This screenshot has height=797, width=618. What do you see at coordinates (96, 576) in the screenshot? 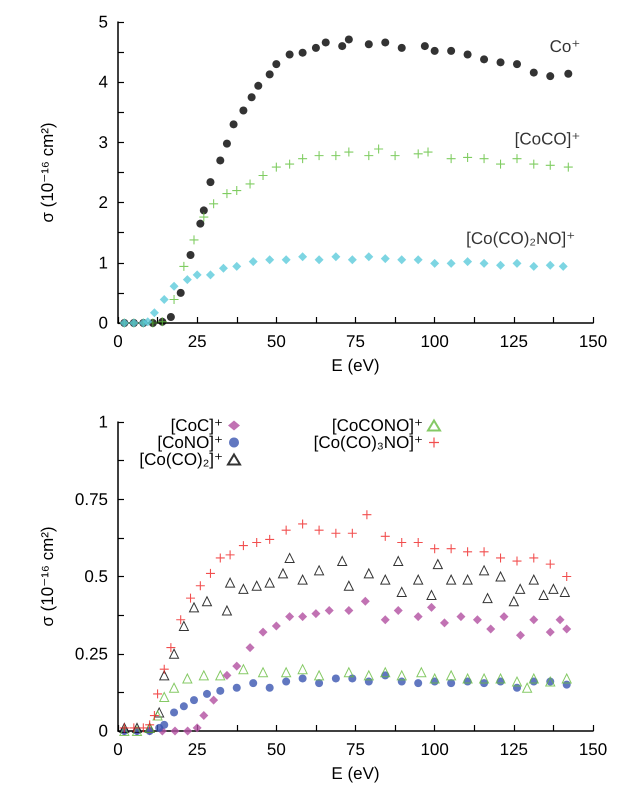
I see `y-tick-label: 0.5` at bounding box center [96, 576].